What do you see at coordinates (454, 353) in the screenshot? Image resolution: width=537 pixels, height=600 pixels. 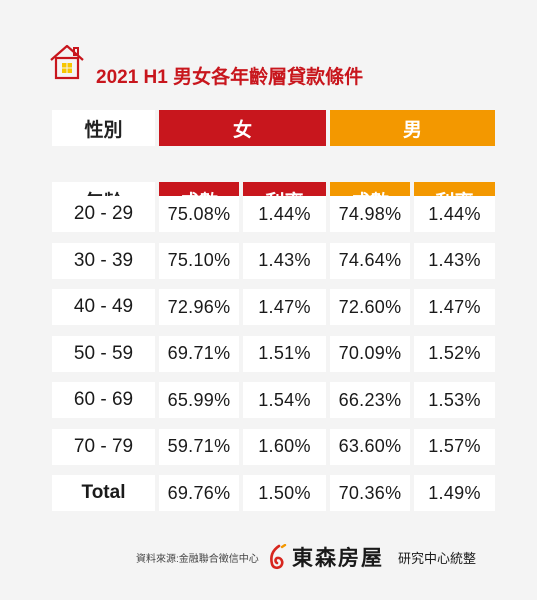 I see `male-rate-cell: 1.52%` at bounding box center [454, 353].